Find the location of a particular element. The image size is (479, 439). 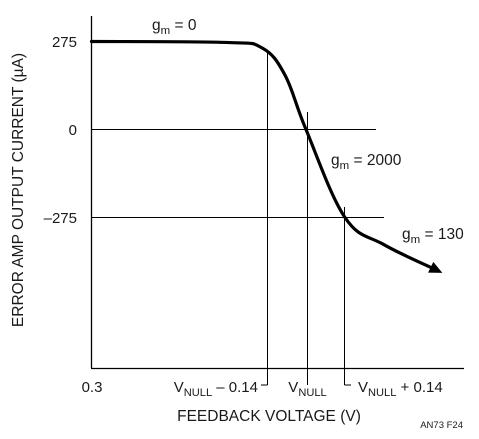

y-axis-label: ERROR AMP OUTPUT CURRENT (µA) is located at coordinates (18, 190).